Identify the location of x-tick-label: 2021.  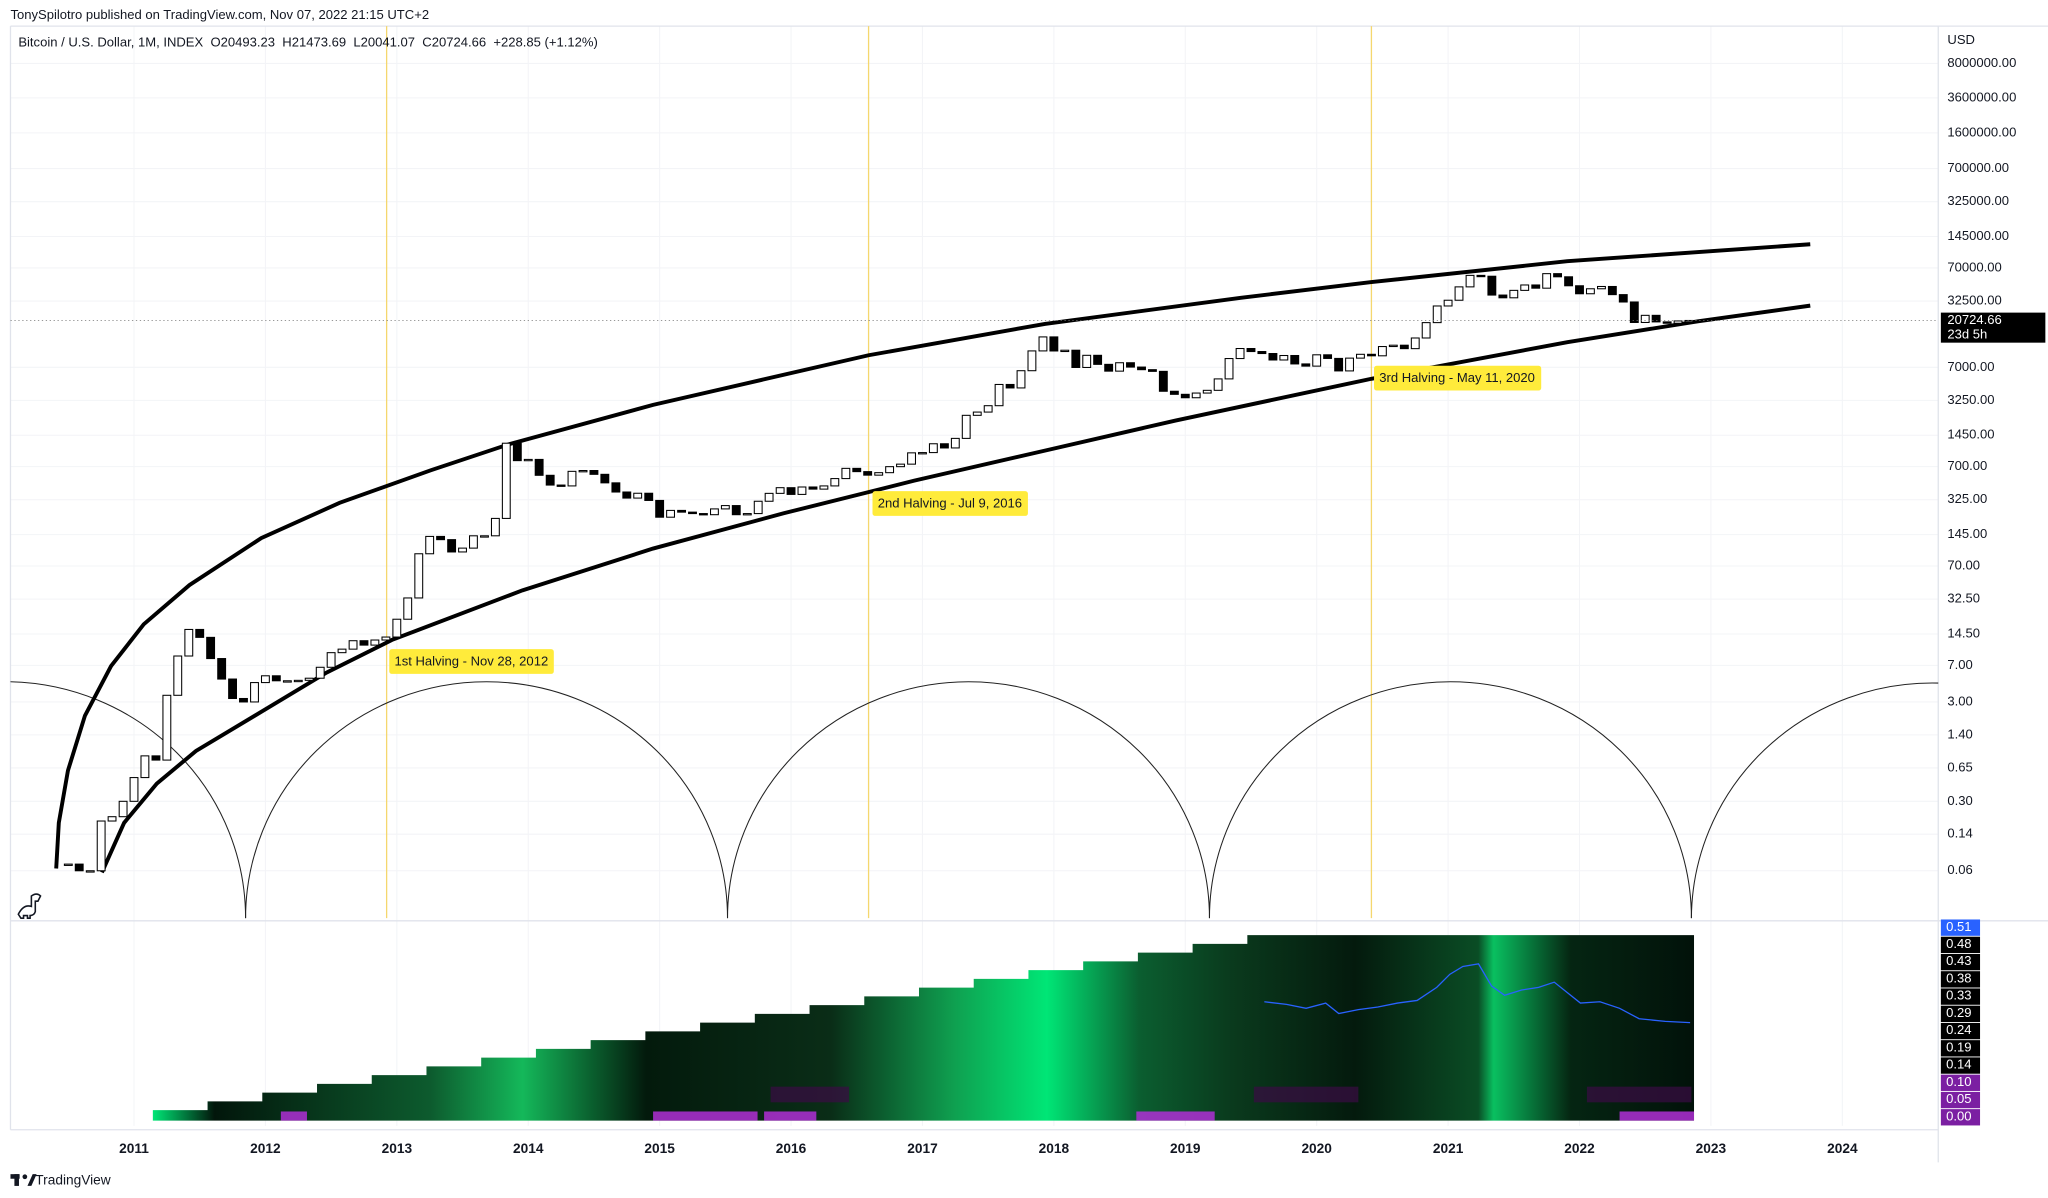
(1448, 1148).